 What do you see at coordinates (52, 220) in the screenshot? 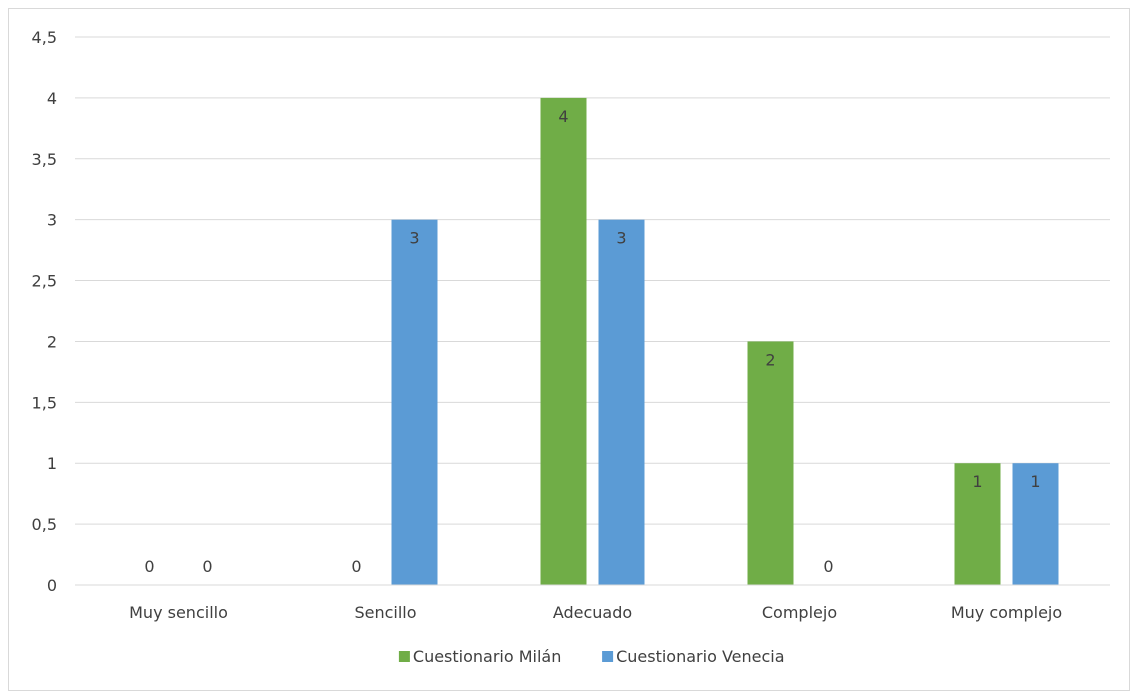
I see `y-tick-label: 3` at bounding box center [52, 220].